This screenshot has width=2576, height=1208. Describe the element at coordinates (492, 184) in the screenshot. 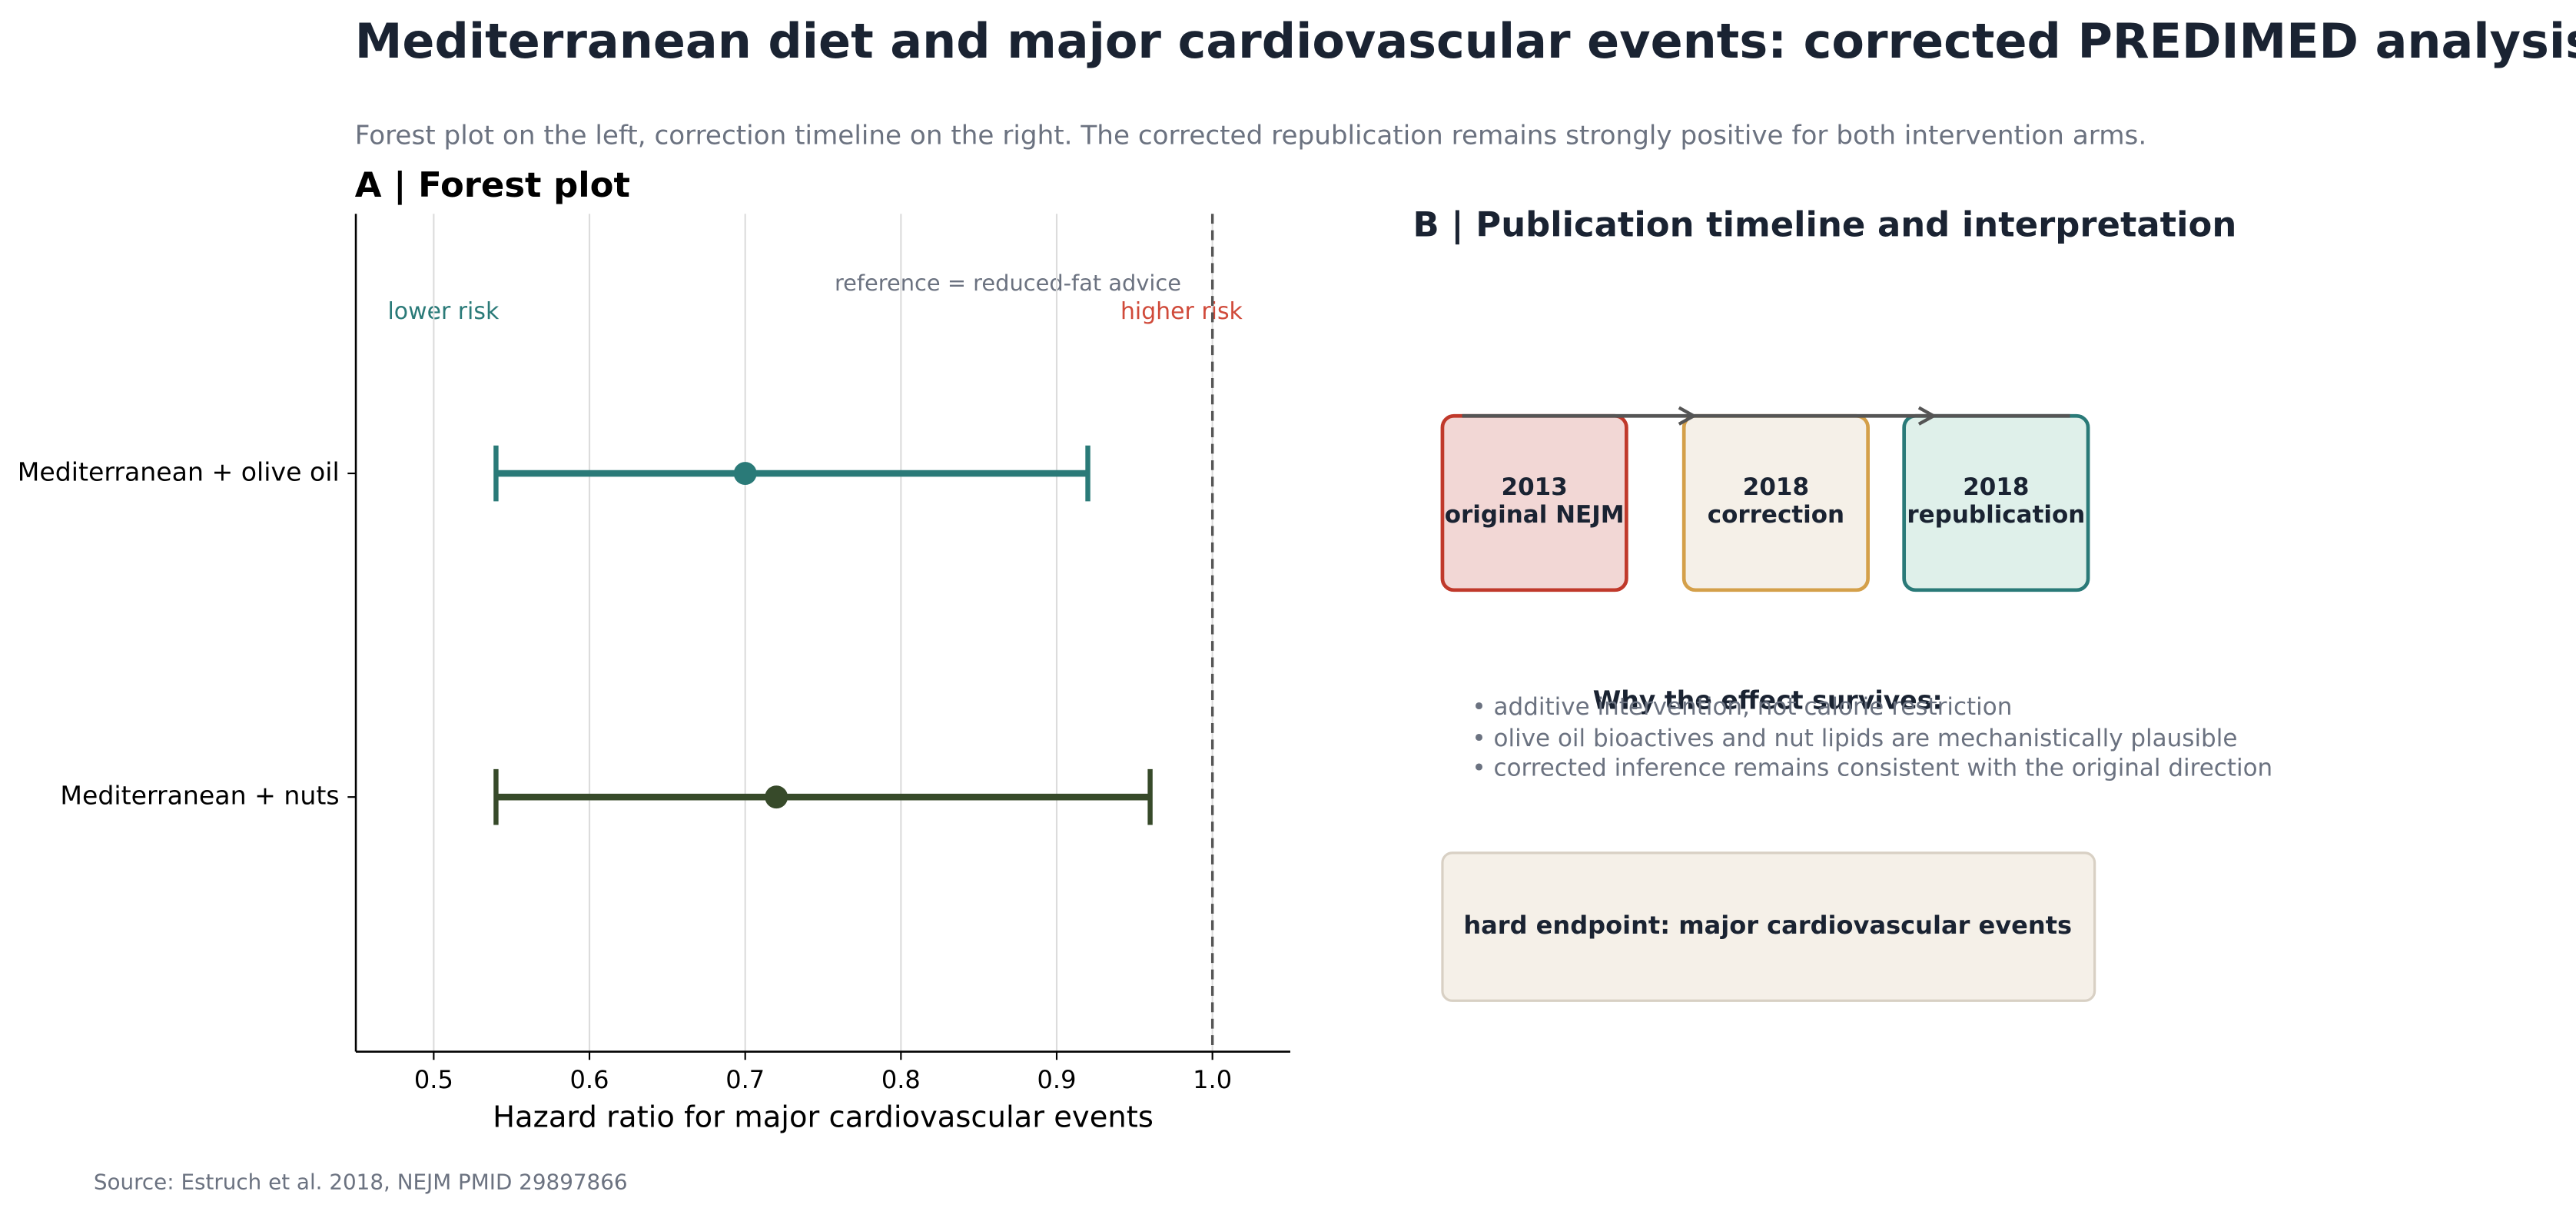

I see `panel-a-title: A | Forest plot` at that location.